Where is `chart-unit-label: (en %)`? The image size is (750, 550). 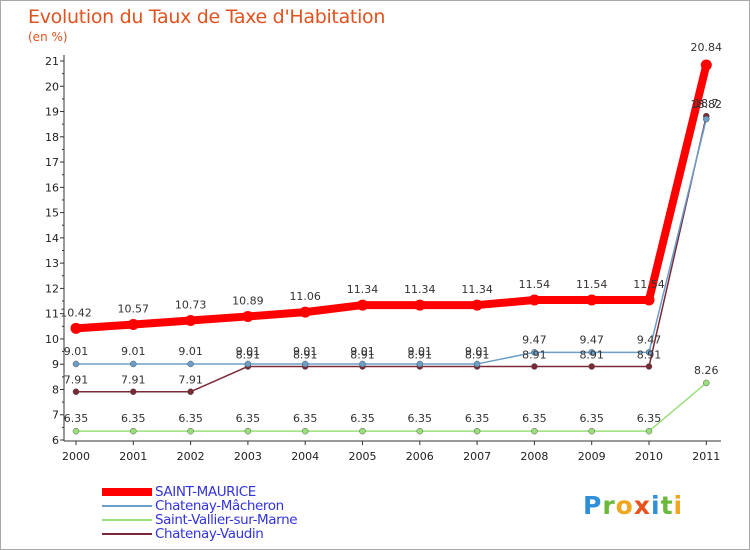
chart-unit-label: (en %) is located at coordinates (48, 37).